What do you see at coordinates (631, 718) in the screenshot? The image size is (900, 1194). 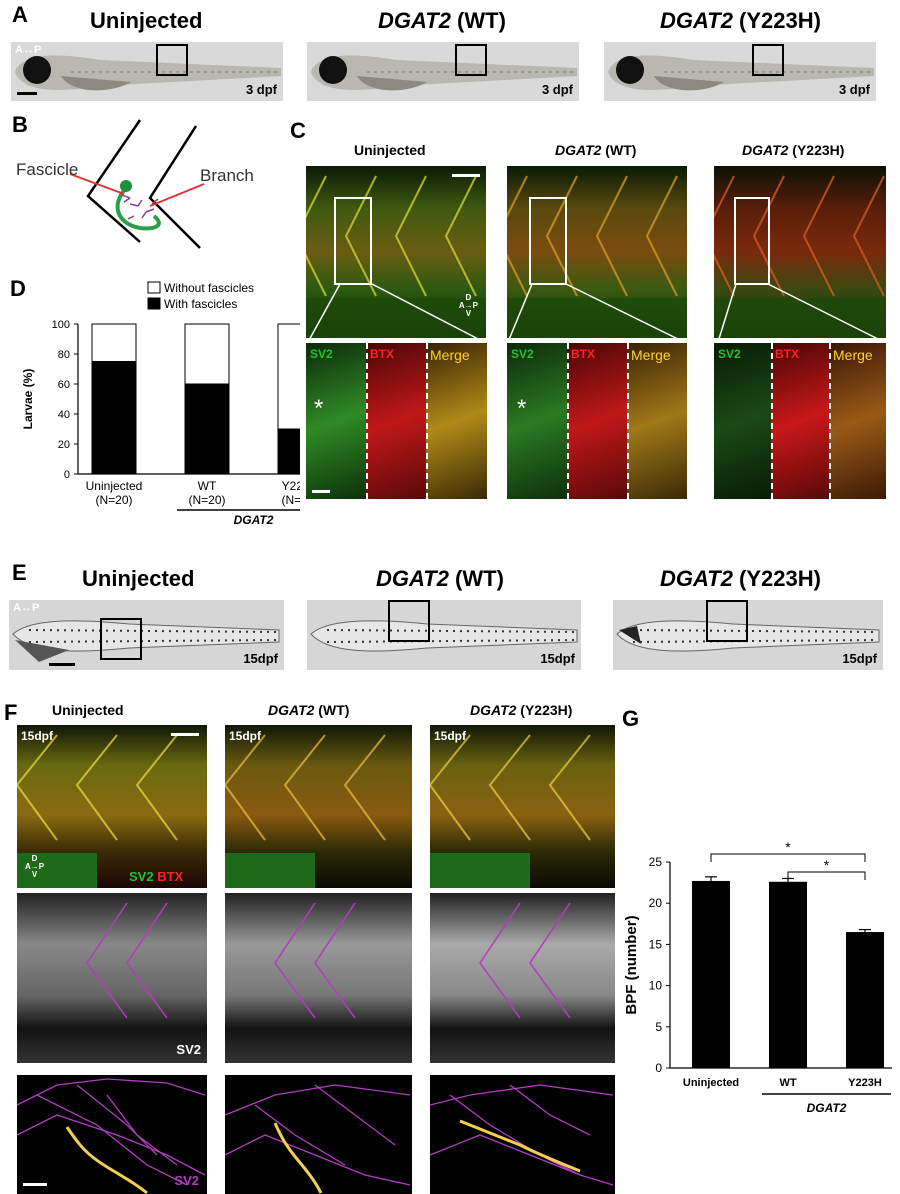 I see `panel-label-g: G` at bounding box center [631, 718].